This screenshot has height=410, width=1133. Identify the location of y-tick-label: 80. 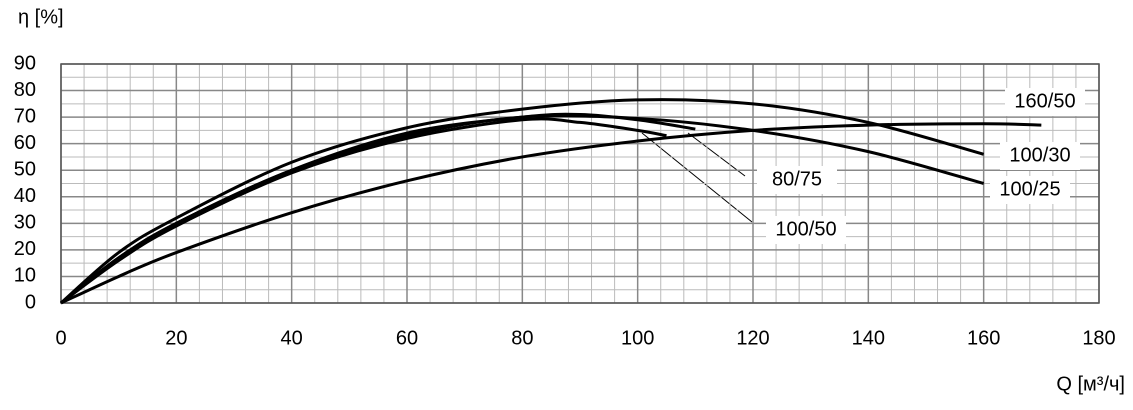
(25, 90).